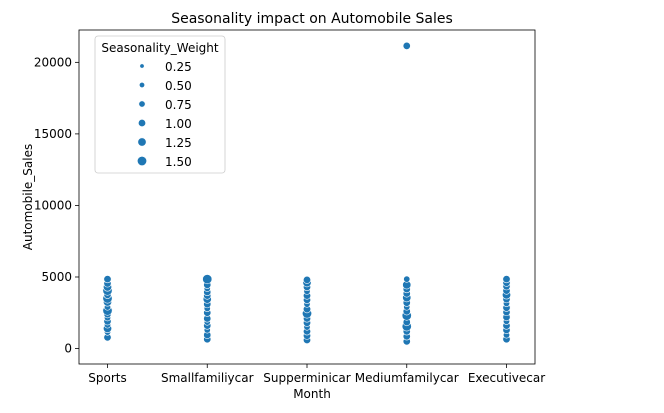  I want to click on legend-title: Seasonality_Weight, so click(159, 48).